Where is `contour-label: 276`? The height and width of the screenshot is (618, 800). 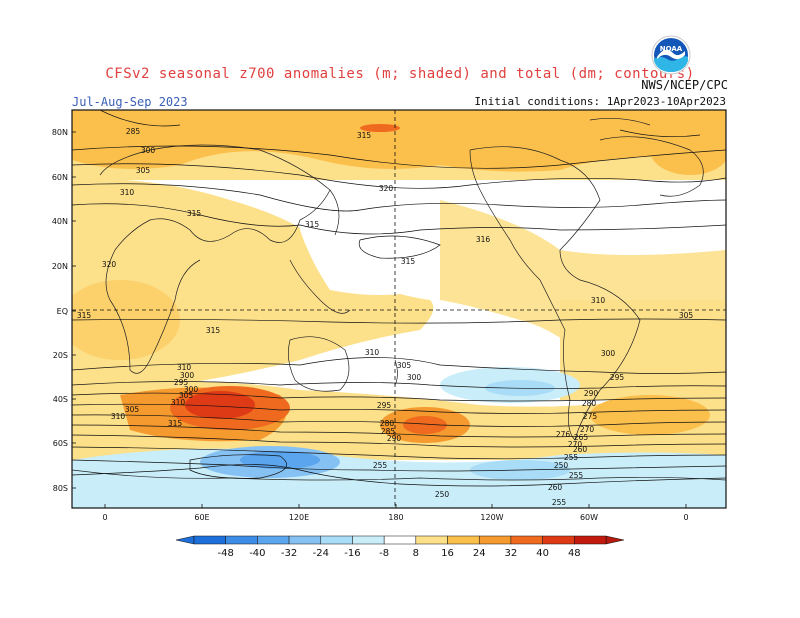
contour-label: 276 is located at coordinates (563, 434).